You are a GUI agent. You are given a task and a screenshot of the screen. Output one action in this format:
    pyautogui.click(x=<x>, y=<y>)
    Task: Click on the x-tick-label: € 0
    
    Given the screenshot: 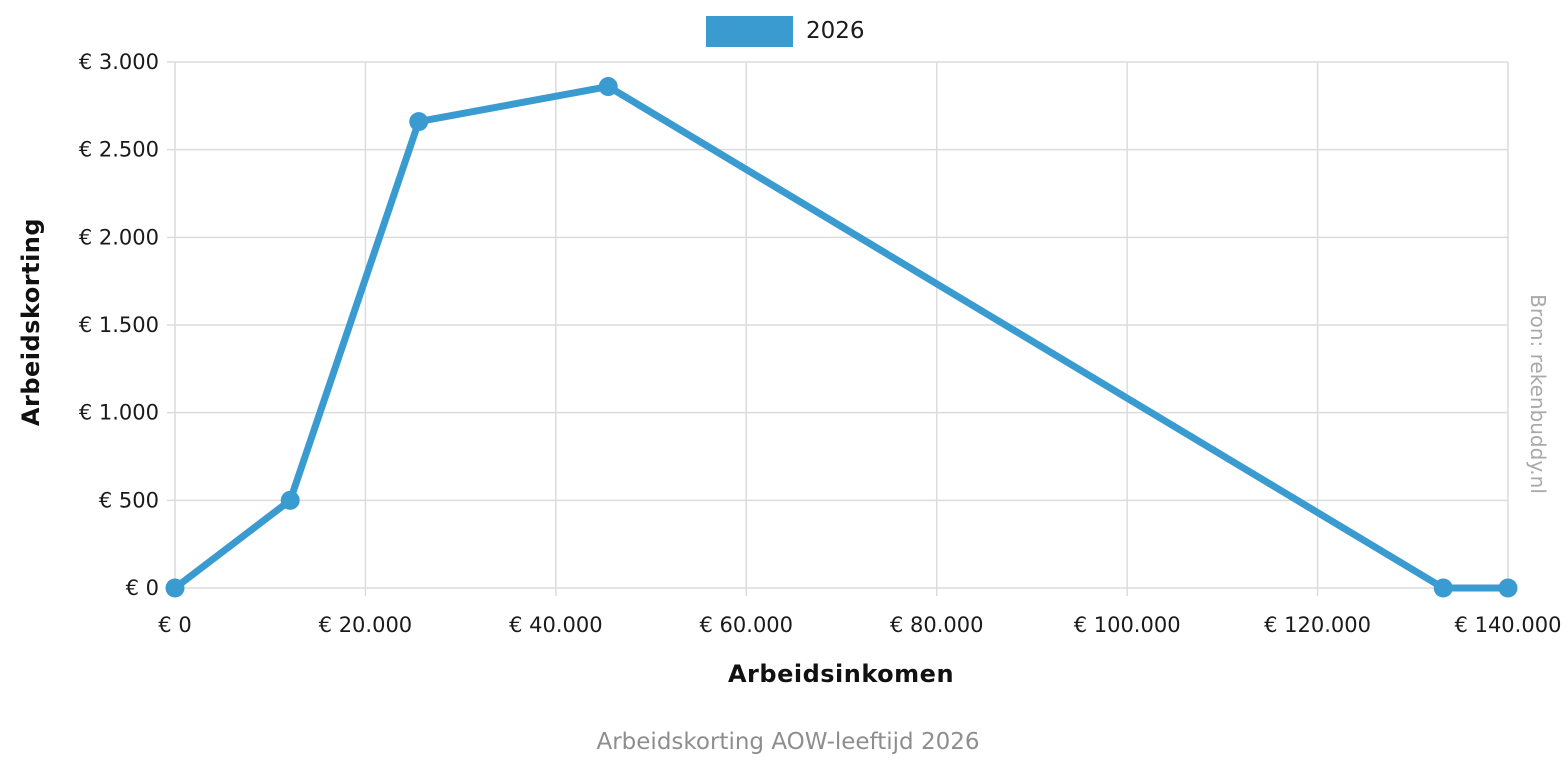 What is the action you would take?
    pyautogui.click(x=174, y=625)
    